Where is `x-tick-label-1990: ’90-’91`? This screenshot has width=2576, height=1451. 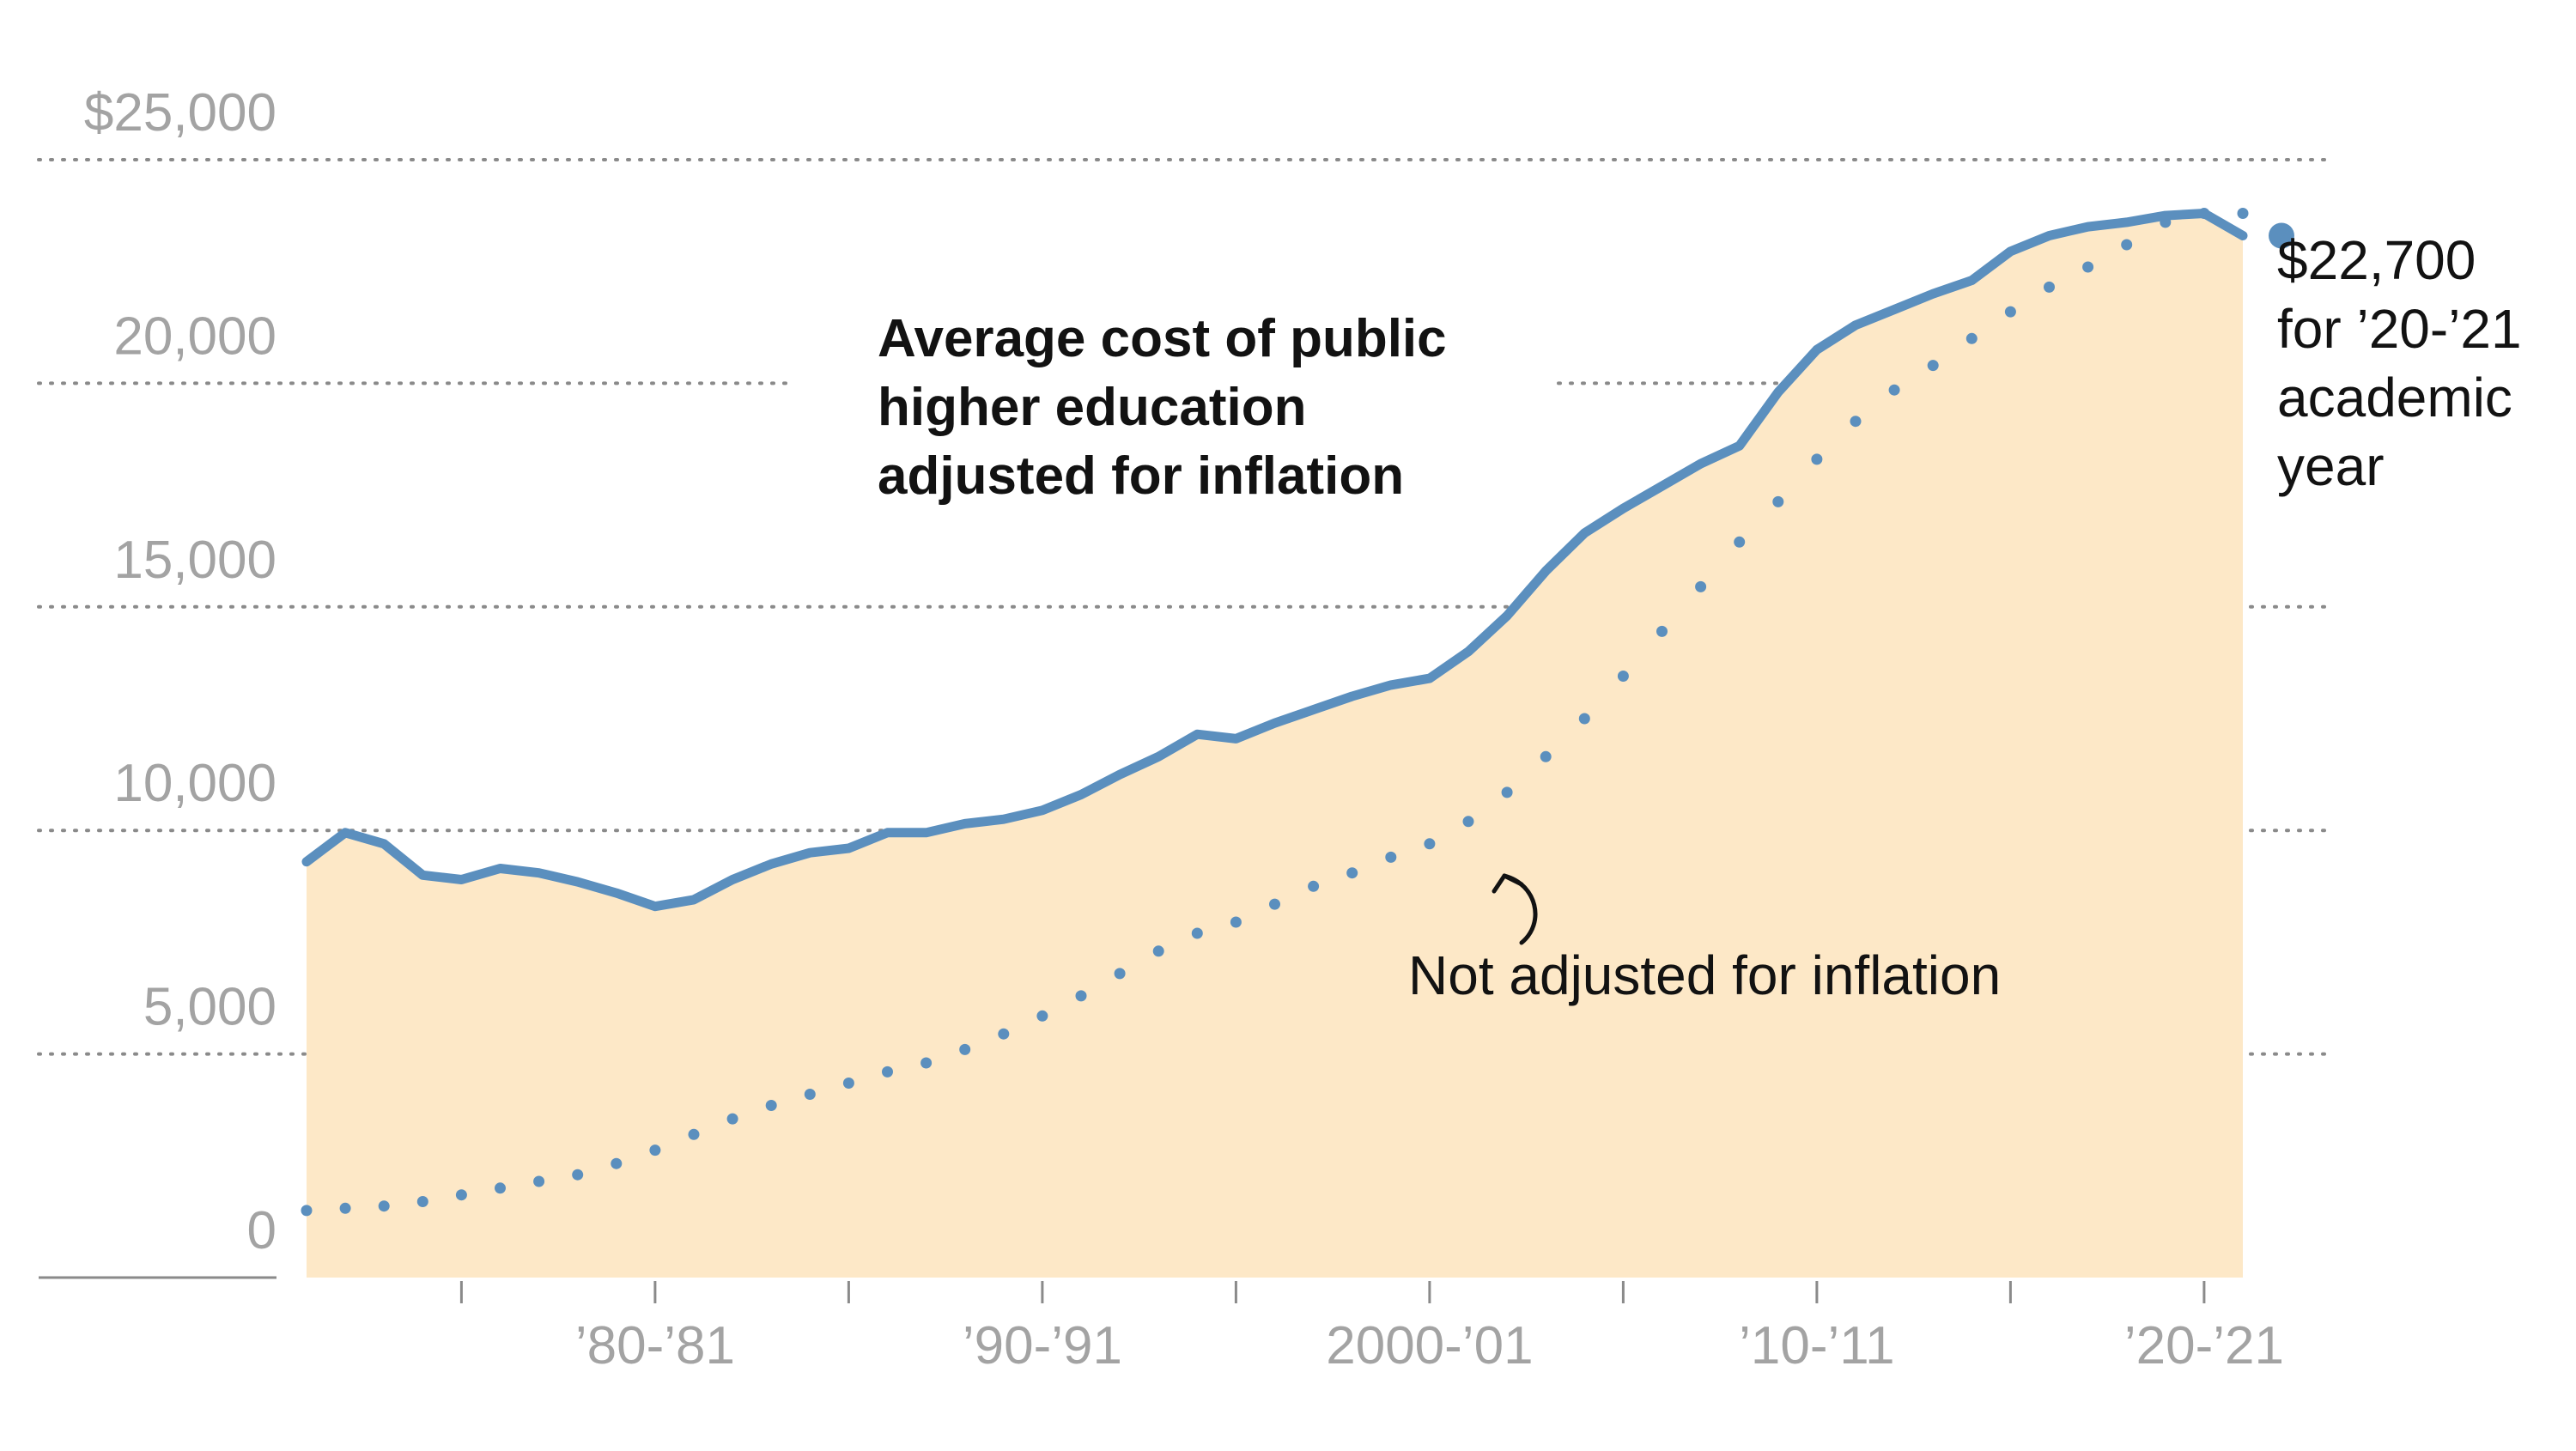
x-tick-label-1990: ’90-’91 is located at coordinates (1042, 1346).